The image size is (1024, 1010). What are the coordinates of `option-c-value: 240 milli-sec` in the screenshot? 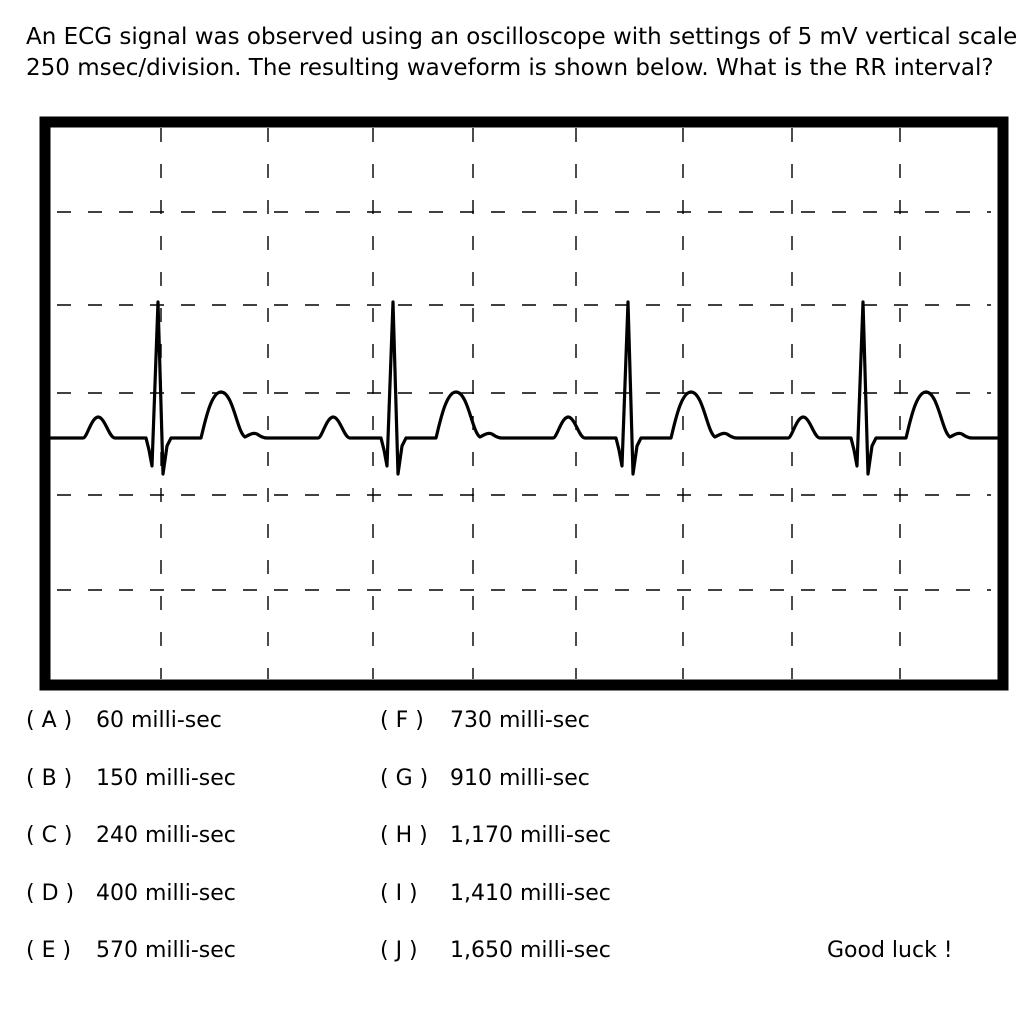 It's located at (166, 835).